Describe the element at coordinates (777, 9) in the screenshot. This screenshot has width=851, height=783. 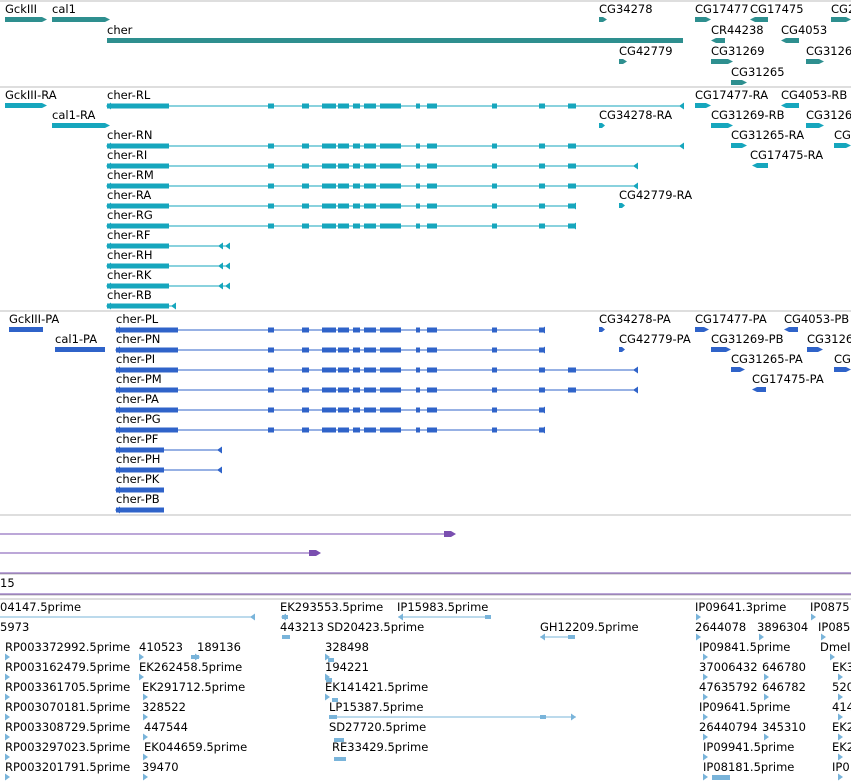
I see `gene-label-cg17475: CG17475` at that location.